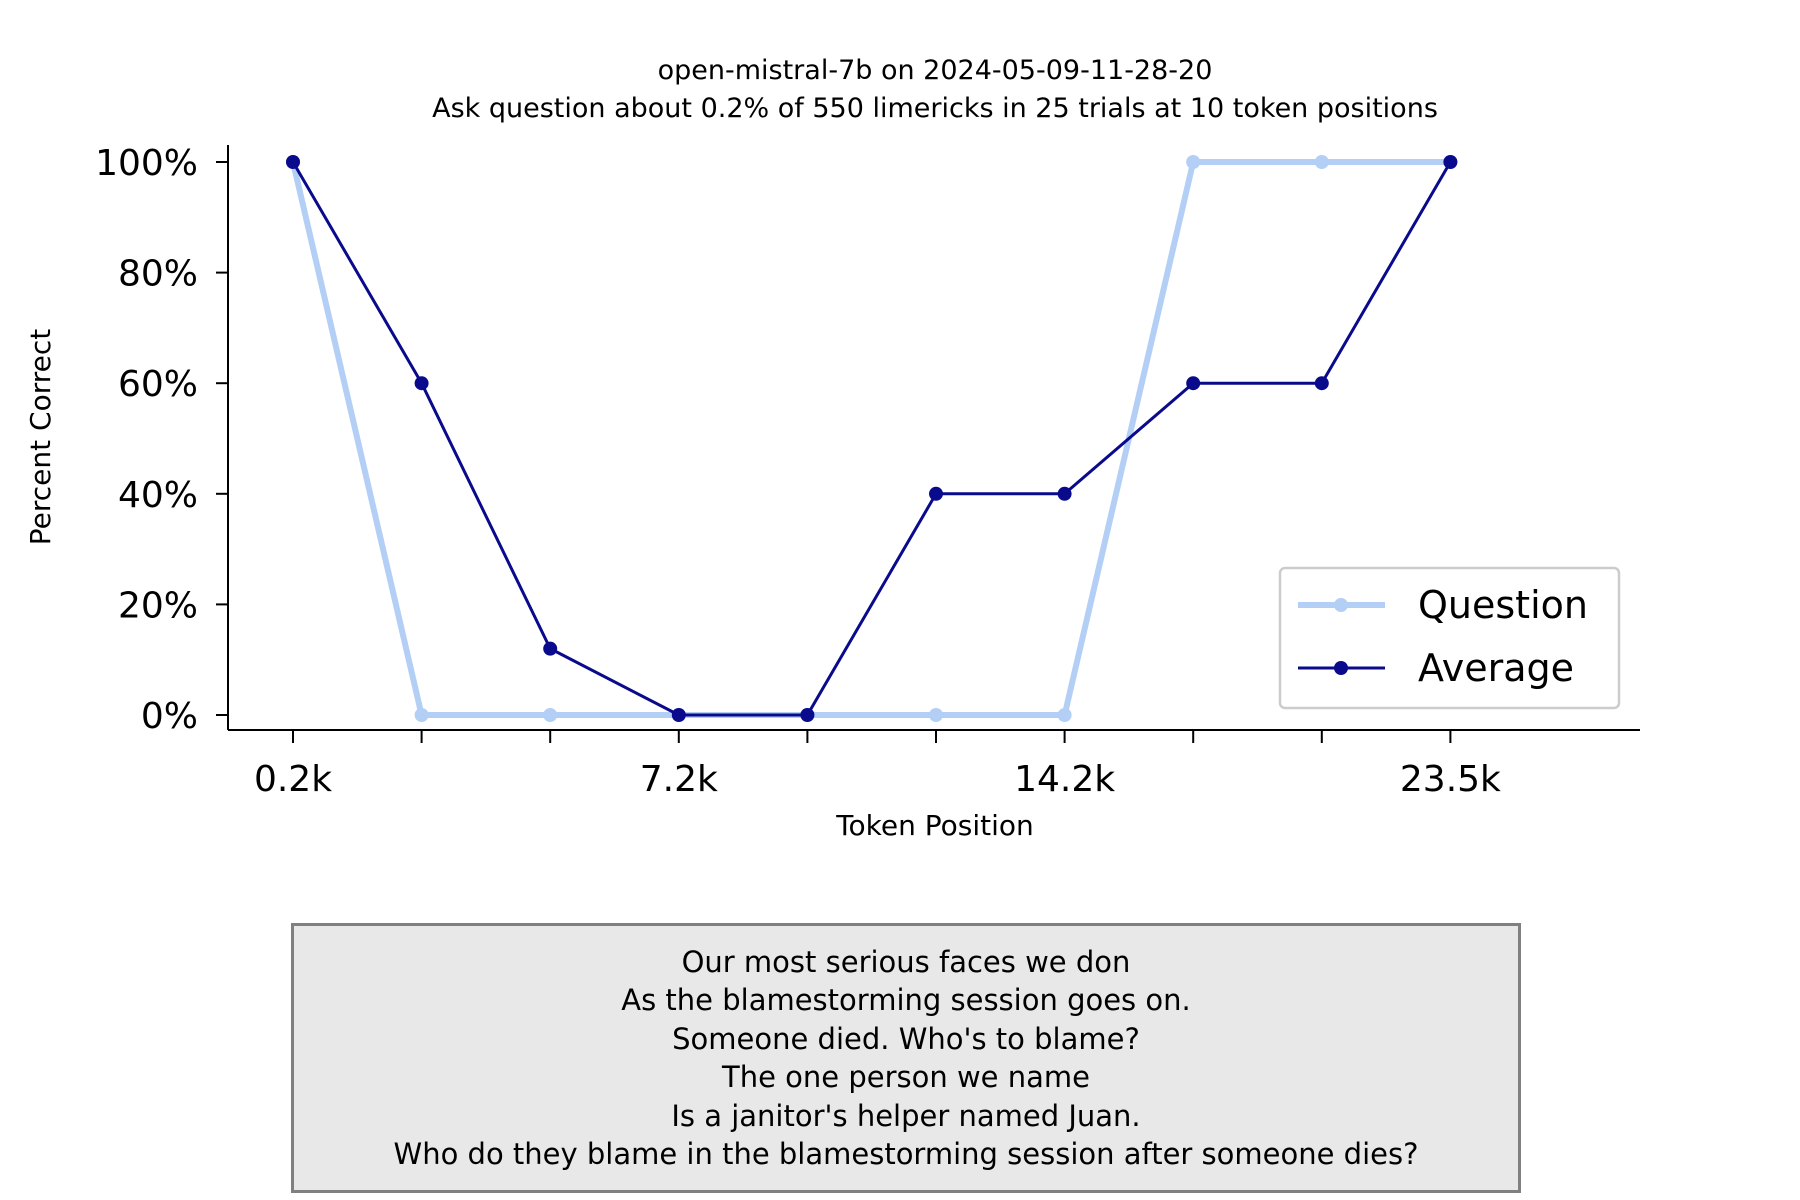 The height and width of the screenshot is (1200, 1800). Describe the element at coordinates (1341, 605) in the screenshot. I see `legend-question-marker` at that location.